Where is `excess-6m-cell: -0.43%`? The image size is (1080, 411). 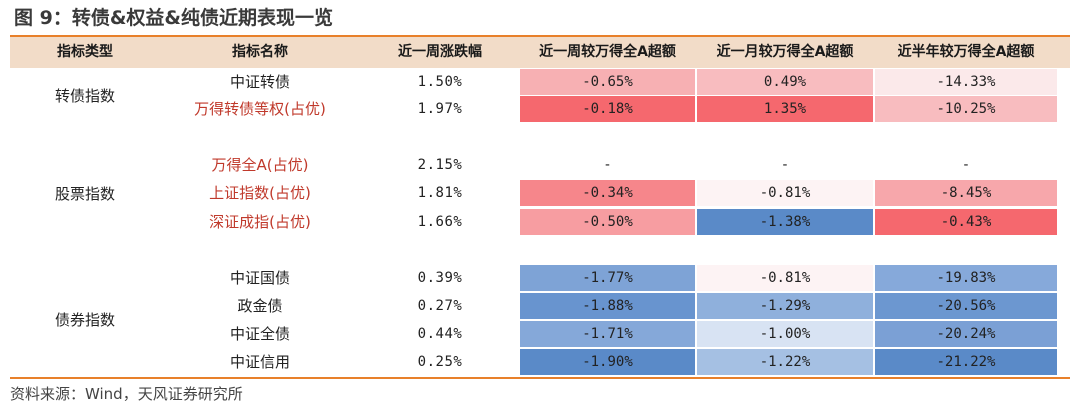
excess-6m-cell: -0.43% is located at coordinates (966, 222).